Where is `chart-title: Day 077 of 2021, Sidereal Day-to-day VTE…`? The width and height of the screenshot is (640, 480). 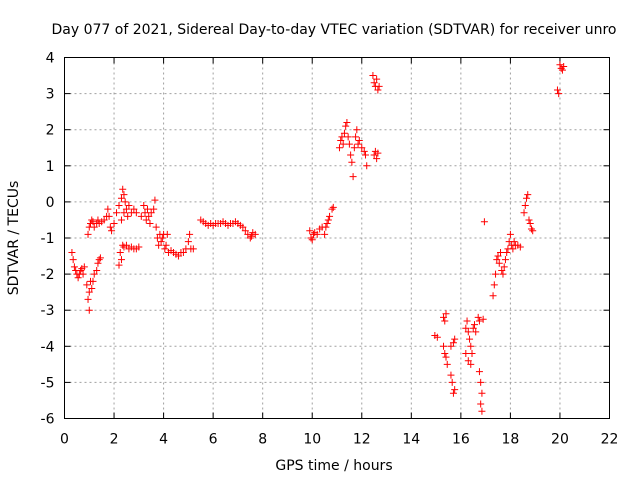 chart-title: Day 077 of 2021, Sidereal Day-to-day VTE… is located at coordinates (334, 30).